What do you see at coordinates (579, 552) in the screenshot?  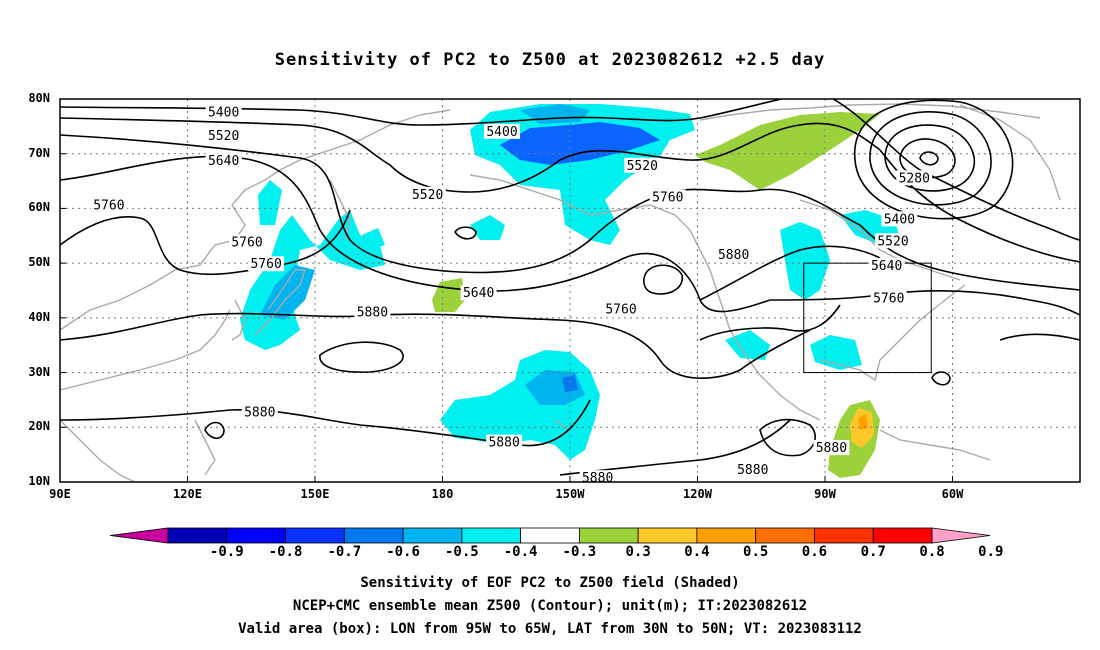 I see `colorbar-label: -0.3` at bounding box center [579, 552].